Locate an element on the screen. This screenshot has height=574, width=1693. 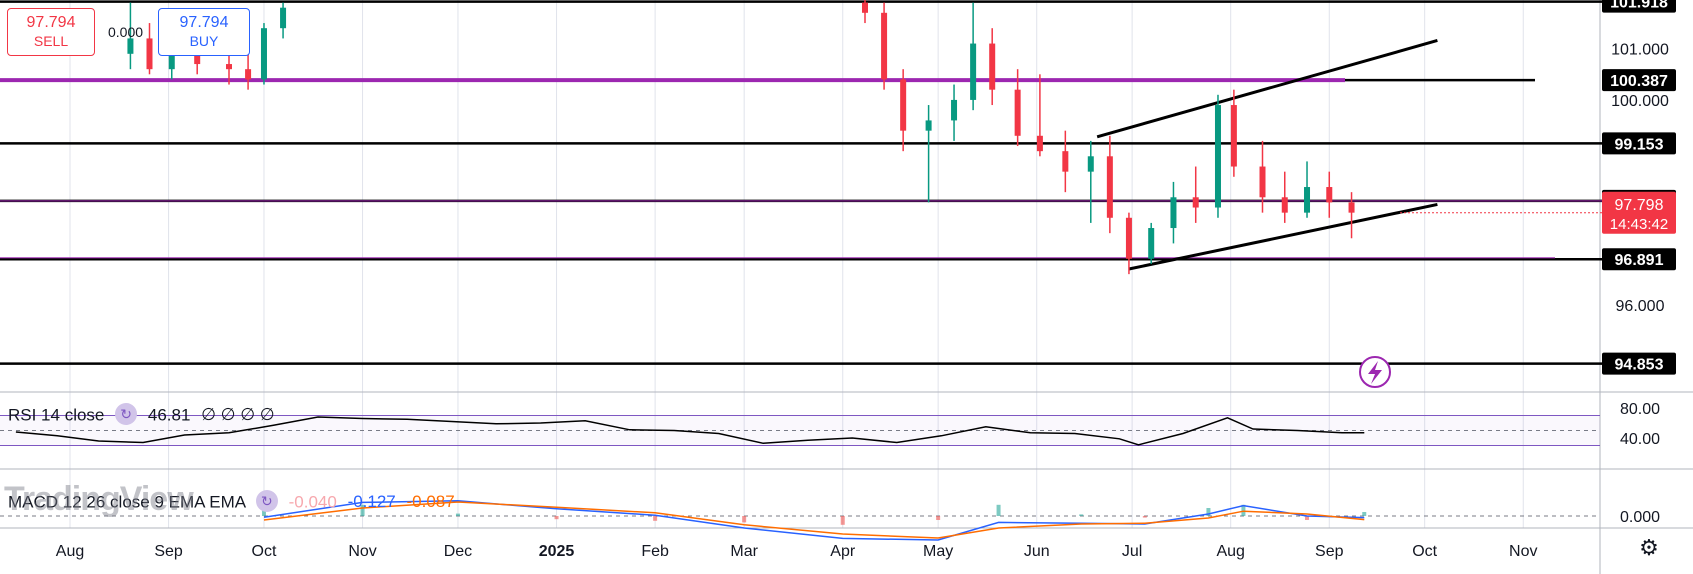
sell-button: 97.794 SELL is located at coordinates (51, 32).